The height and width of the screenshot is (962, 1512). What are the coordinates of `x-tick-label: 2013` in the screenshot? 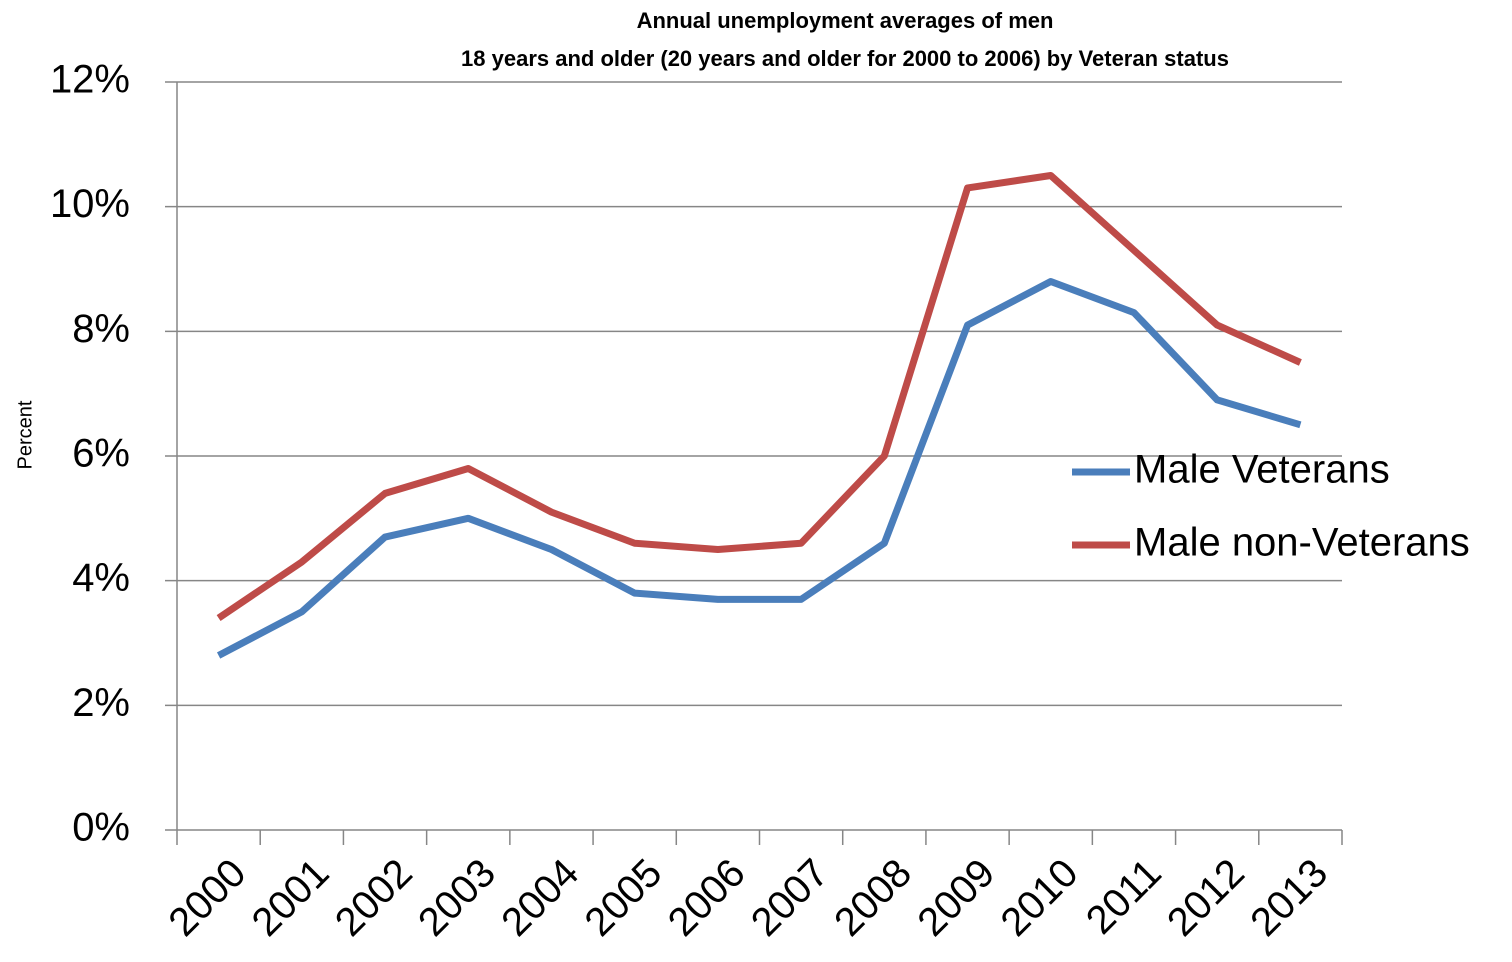 It's located at (1289, 898).